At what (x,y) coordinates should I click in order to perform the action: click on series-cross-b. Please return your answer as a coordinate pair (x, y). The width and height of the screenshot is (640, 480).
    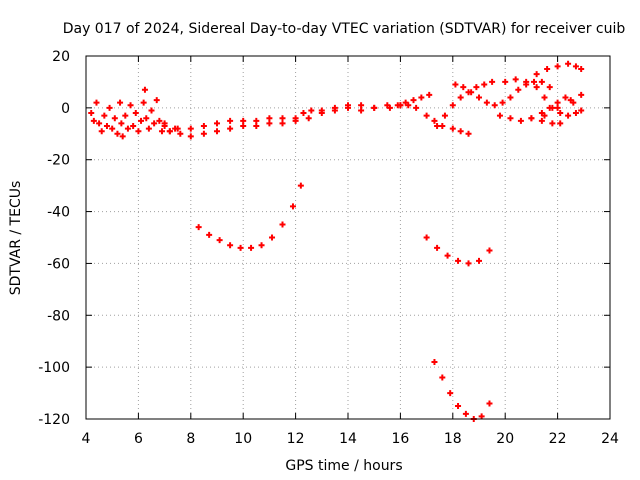
    Looking at the image, I should click on (502, 93).